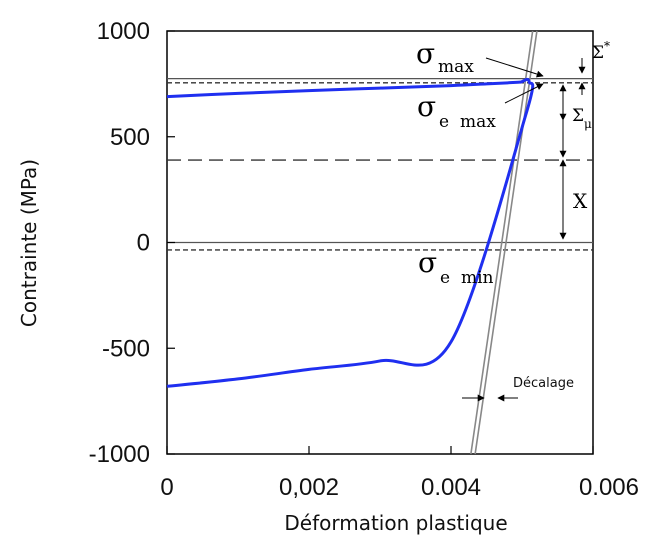  Describe the element at coordinates (456, 67) in the screenshot. I see `sigma-max-subscript: max` at that location.